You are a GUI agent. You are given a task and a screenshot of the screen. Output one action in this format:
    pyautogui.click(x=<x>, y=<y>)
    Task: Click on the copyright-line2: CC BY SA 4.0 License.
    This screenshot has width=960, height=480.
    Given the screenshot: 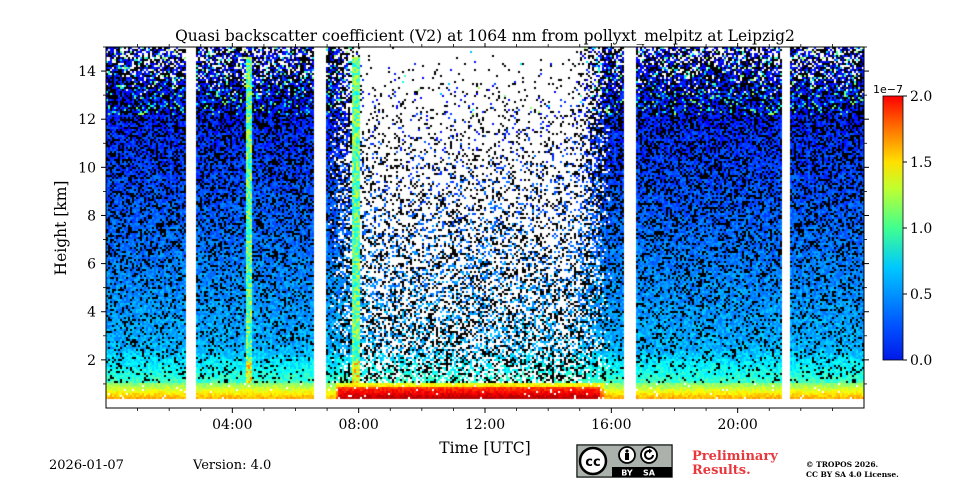 What is the action you would take?
    pyautogui.click(x=852, y=474)
    